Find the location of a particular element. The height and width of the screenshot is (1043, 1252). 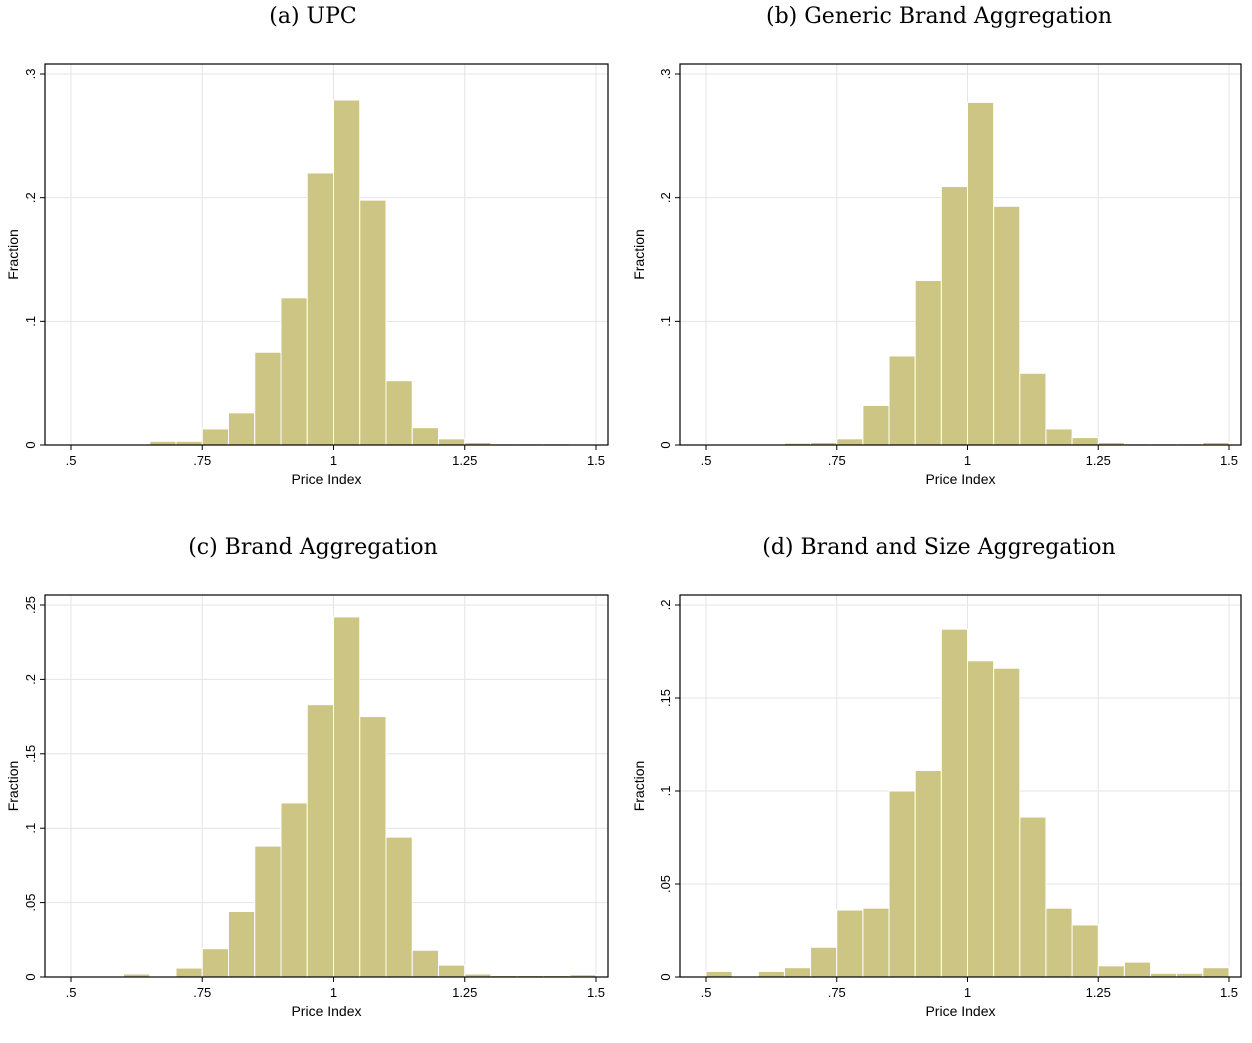

panel-title: (a) UPC is located at coordinates (313, 16).